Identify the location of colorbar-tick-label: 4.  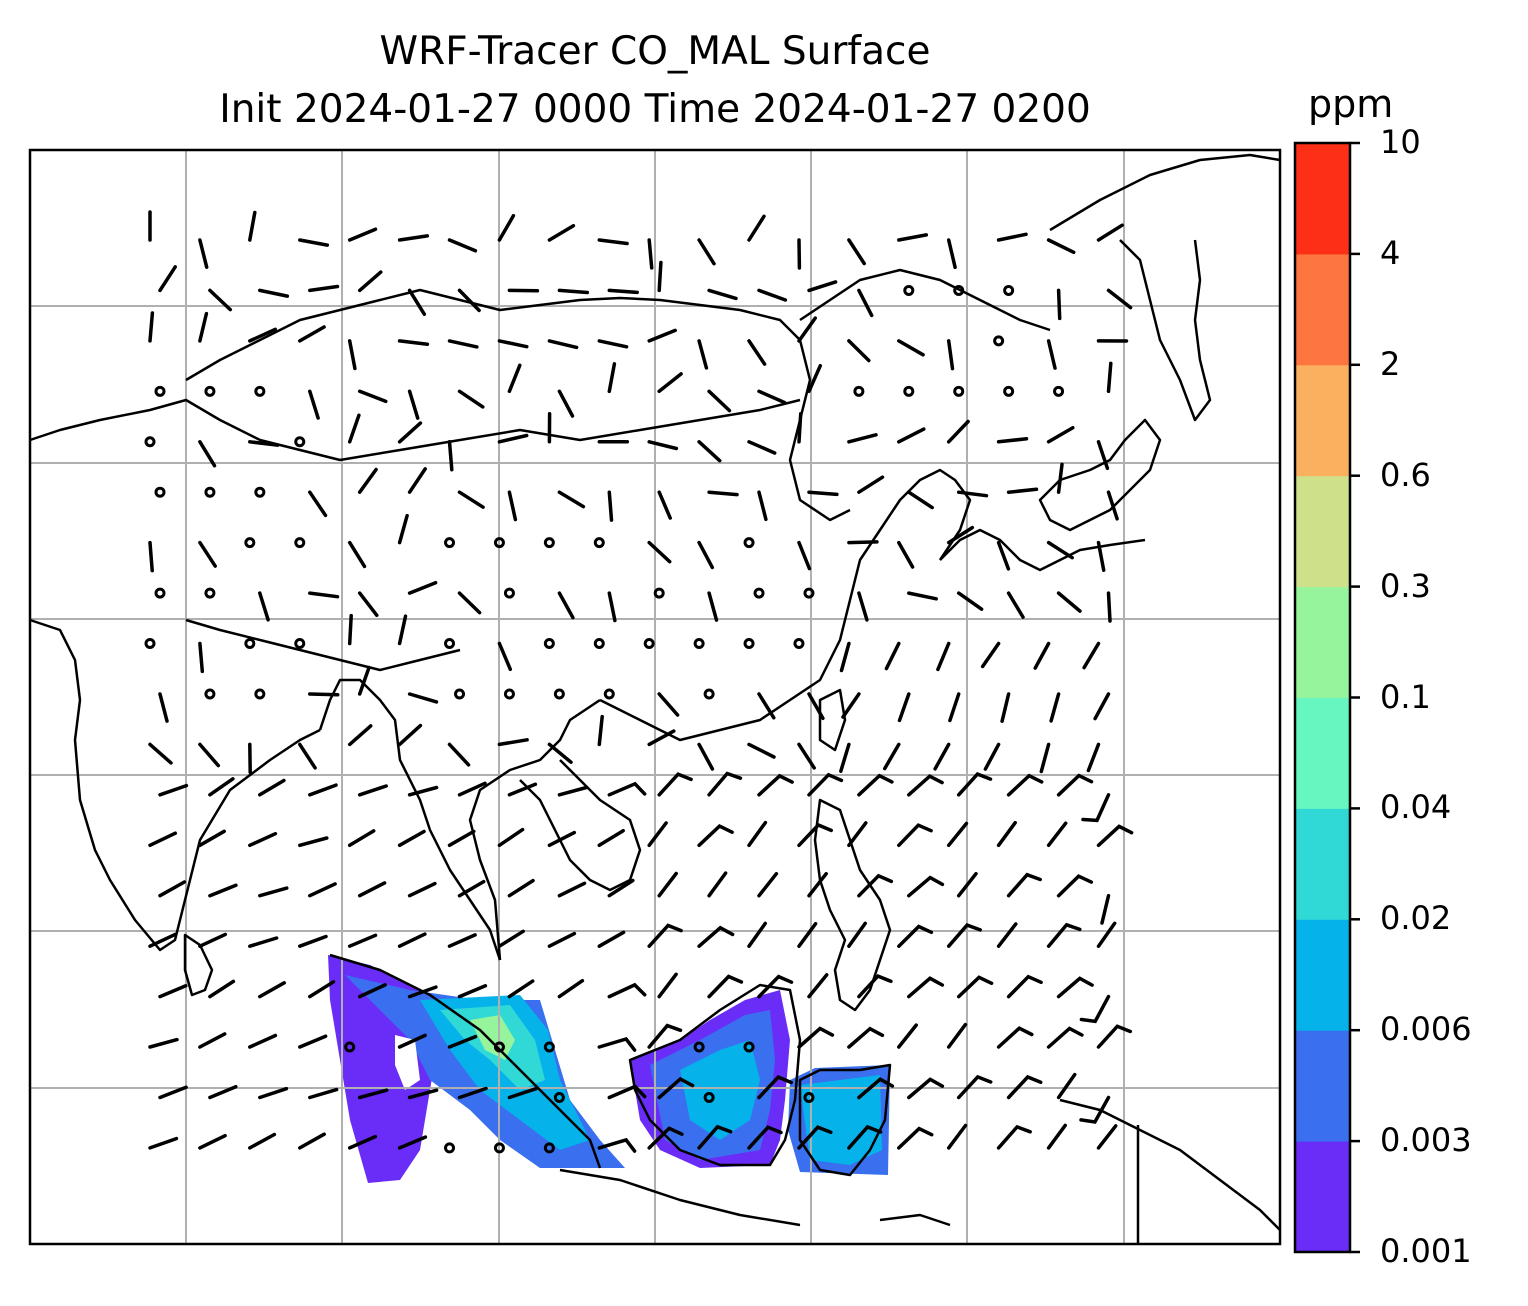
(1390, 252).